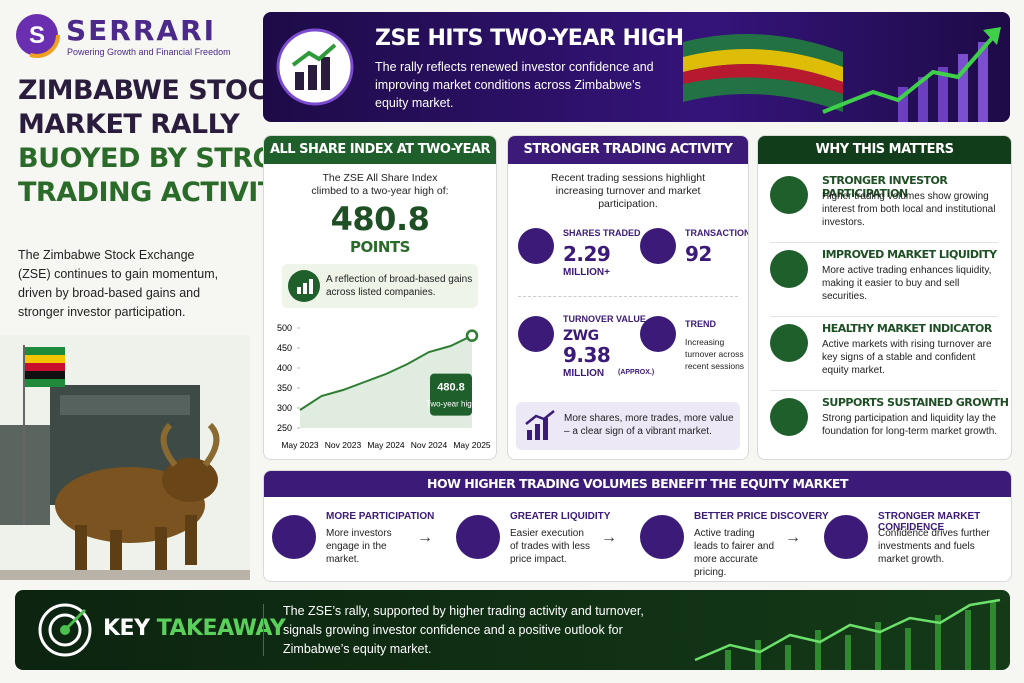 The image size is (1024, 683). I want to click on y-tick-label: 350, so click(284, 388).